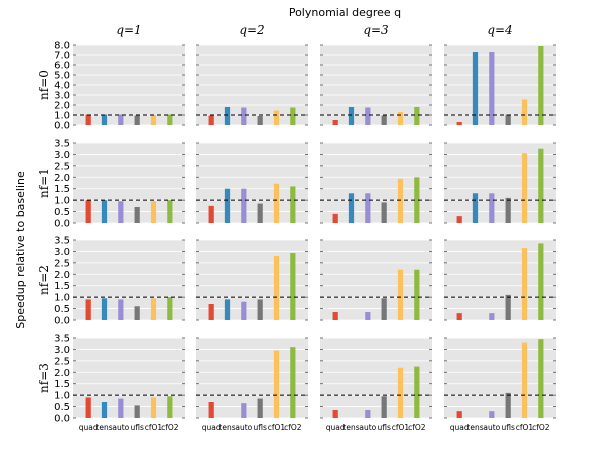 The width and height of the screenshot is (616, 462). I want to click on x-tick-label: quad, so click(88, 427).